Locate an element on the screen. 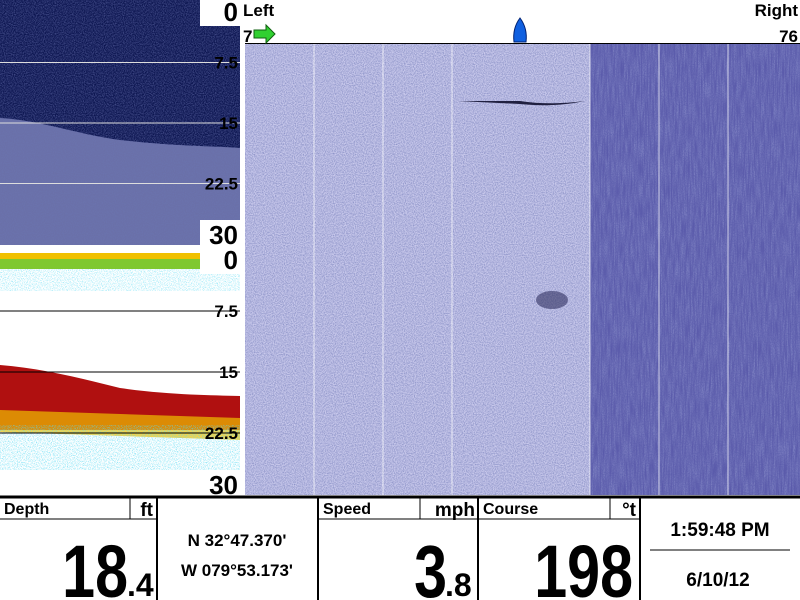 The width and height of the screenshot is (800, 600). speed-unit: mph is located at coordinates (455, 510).